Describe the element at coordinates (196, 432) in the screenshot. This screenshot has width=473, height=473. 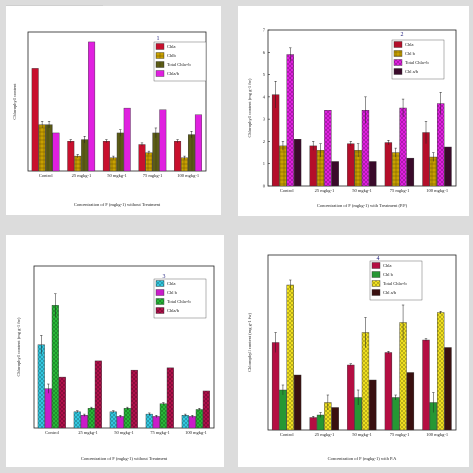
I see `x-tick-label: 100 mgkg-1` at that location.